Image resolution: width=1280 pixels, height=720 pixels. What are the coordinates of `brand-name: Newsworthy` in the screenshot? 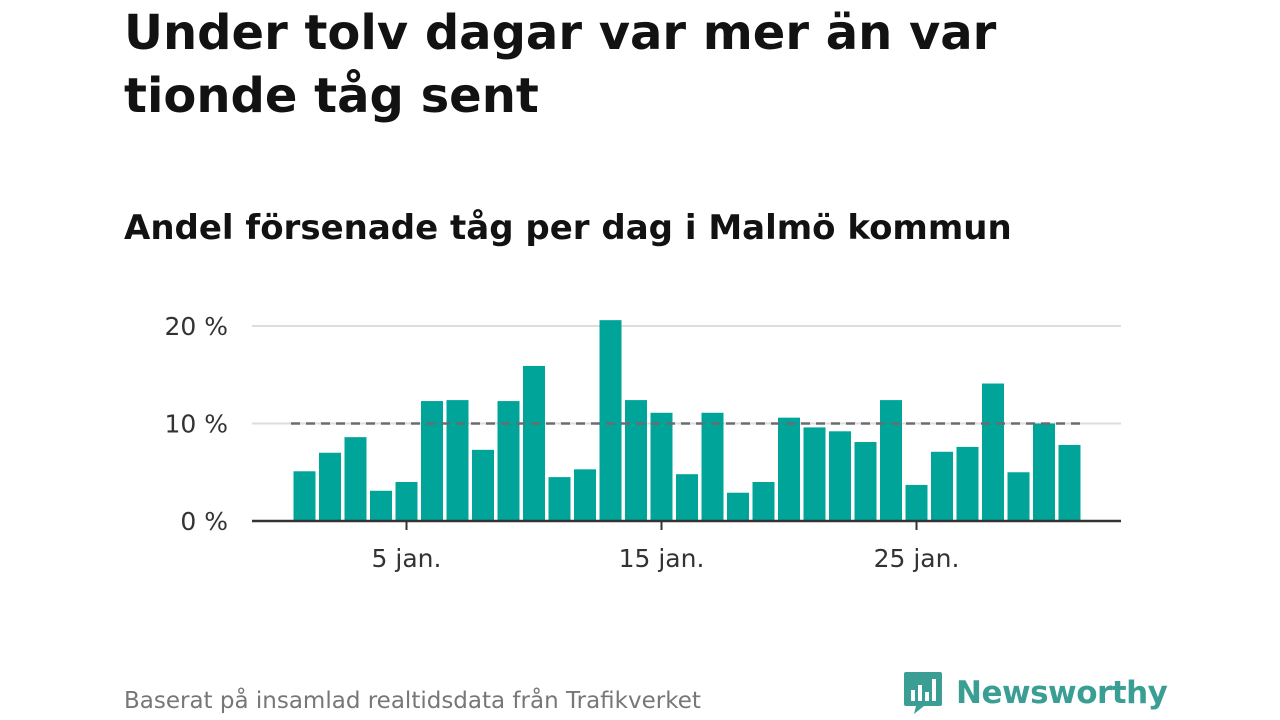 It's located at (1062, 693).